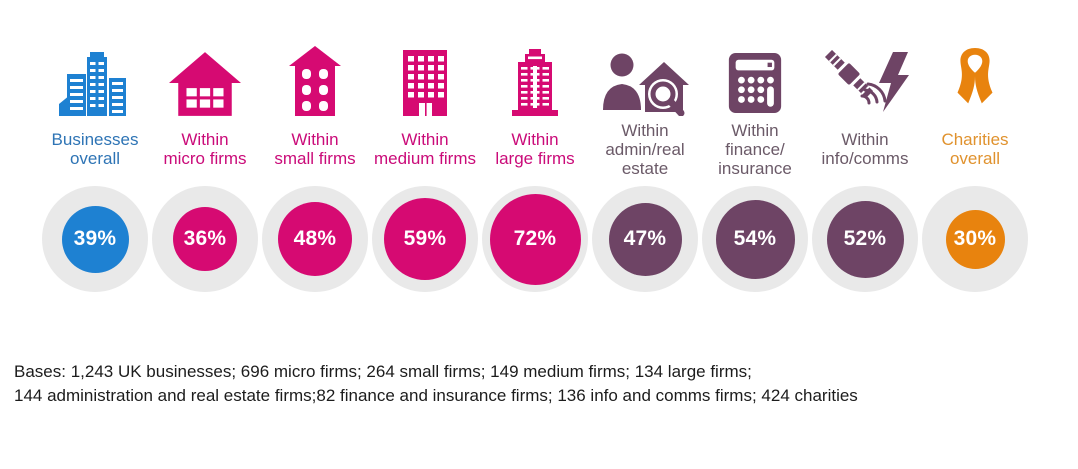 This screenshot has height=469, width=1078. What do you see at coordinates (95, 79) in the screenshot?
I see `office-buildings-icon` at bounding box center [95, 79].